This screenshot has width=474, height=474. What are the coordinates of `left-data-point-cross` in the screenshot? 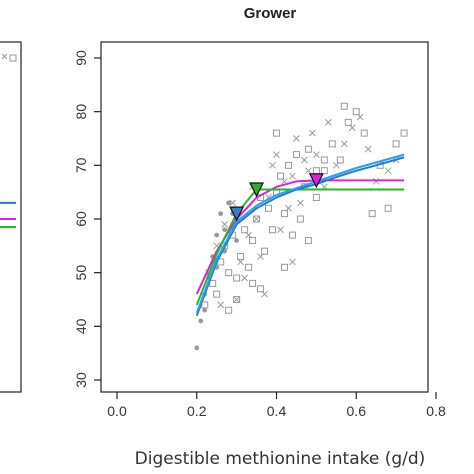 It's located at (4, 56).